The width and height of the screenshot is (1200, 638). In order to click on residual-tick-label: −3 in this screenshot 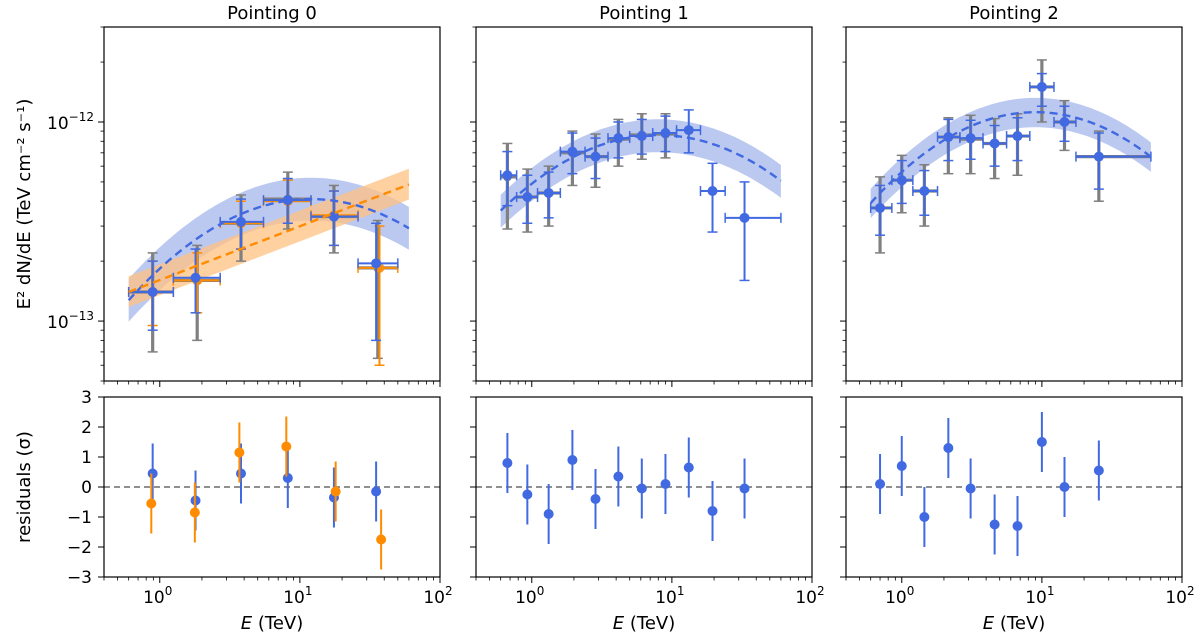, I will do `click(79, 578)`.